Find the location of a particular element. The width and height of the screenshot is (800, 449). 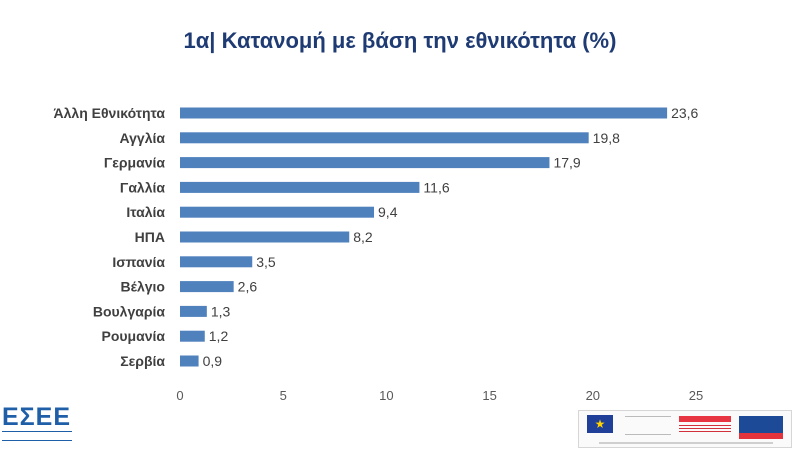

eu-flag-icon is located at coordinates (600, 424).